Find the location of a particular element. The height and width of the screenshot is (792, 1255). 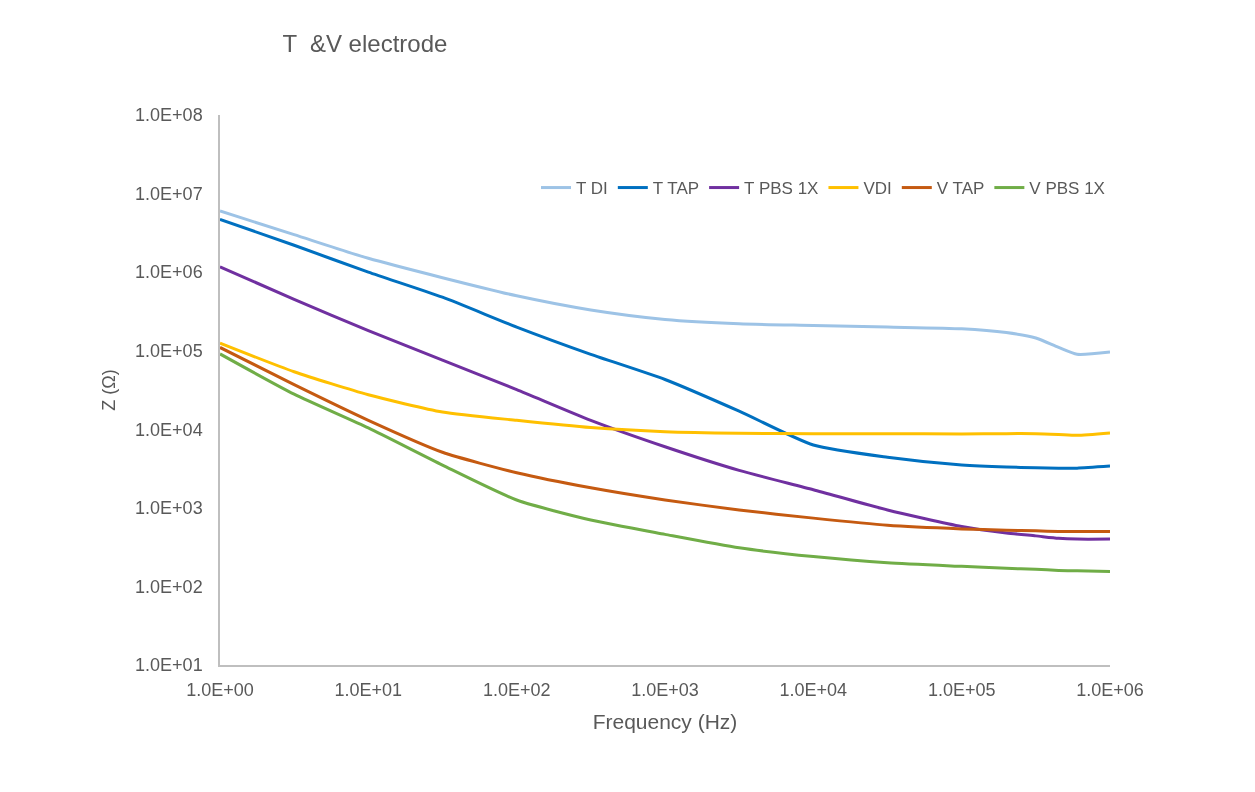

y-tick-label: 1.0E+05 is located at coordinates (169, 351).